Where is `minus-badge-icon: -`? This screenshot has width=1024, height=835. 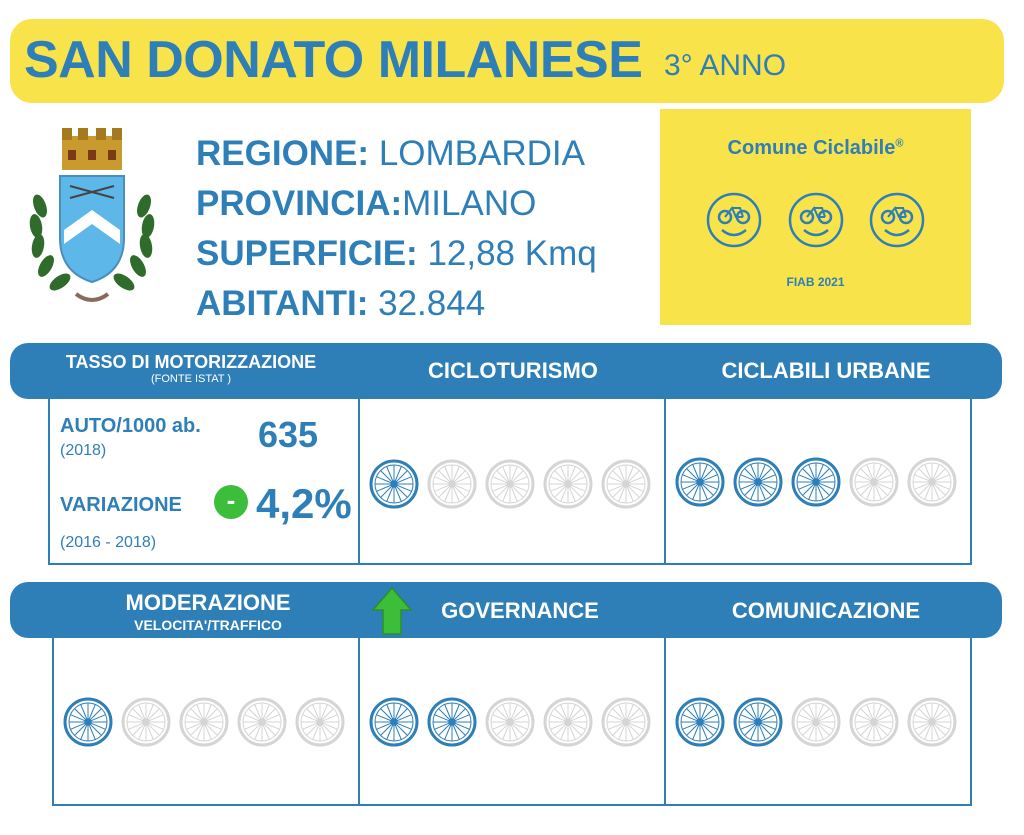 minus-badge-icon: - is located at coordinates (231, 502).